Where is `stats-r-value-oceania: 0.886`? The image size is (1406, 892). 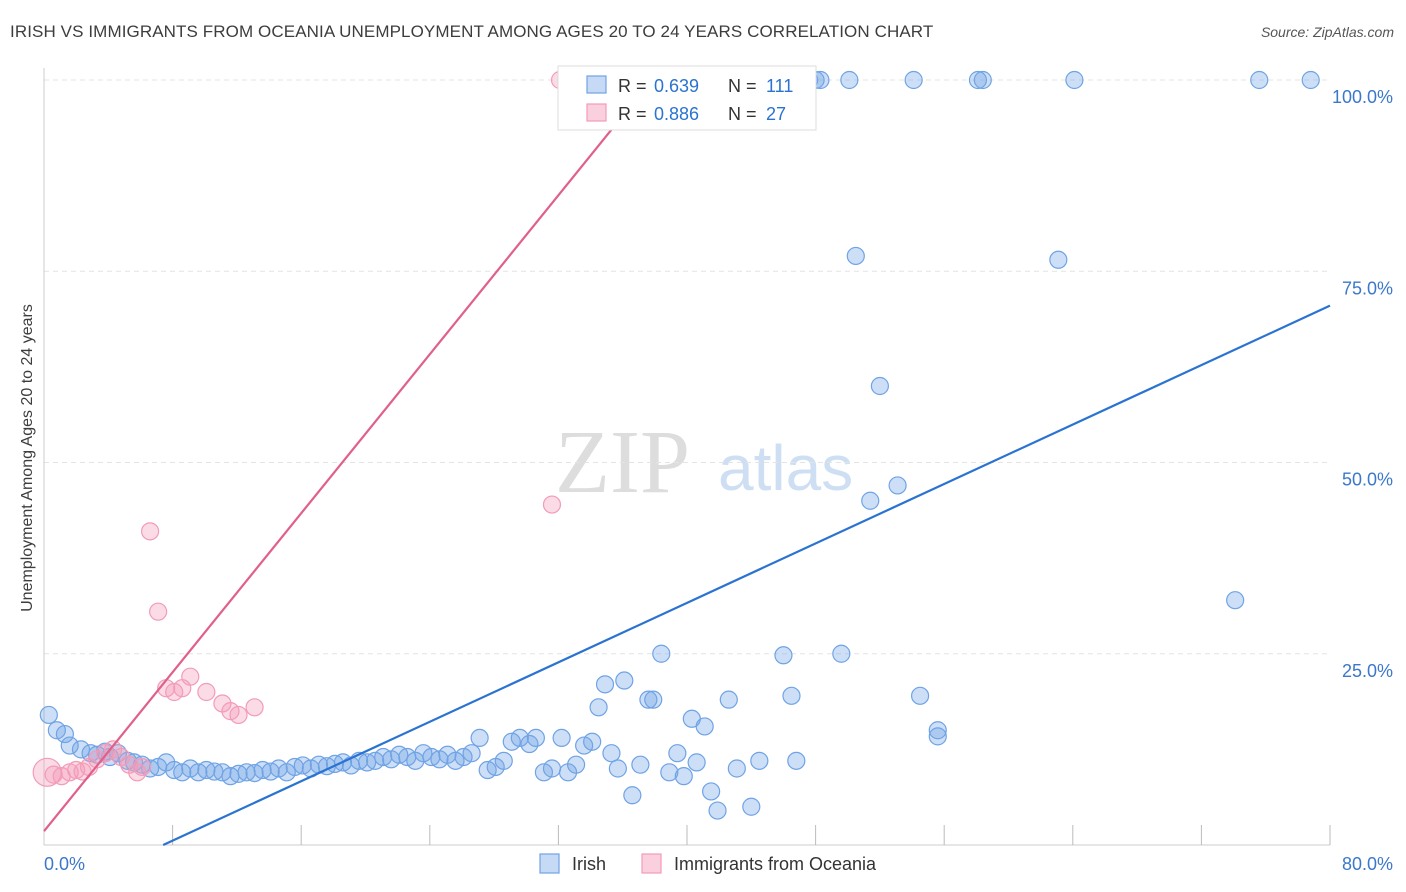
stats-r-value-oceania: 0.886 is located at coordinates (676, 114).